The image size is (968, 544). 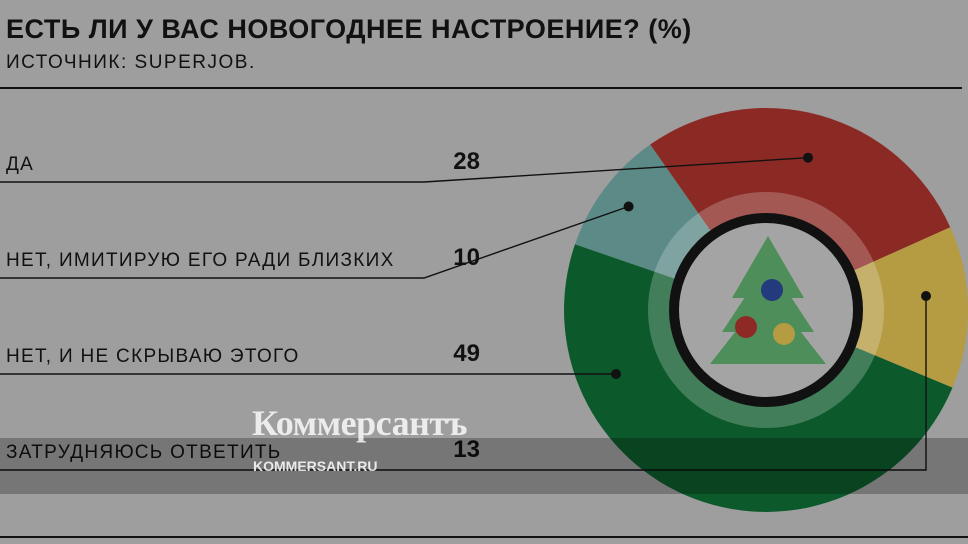 What do you see at coordinates (131, 62) in the screenshot?
I see `chart-source: ИСТОЧНИК: SUPERJOB.` at bounding box center [131, 62].